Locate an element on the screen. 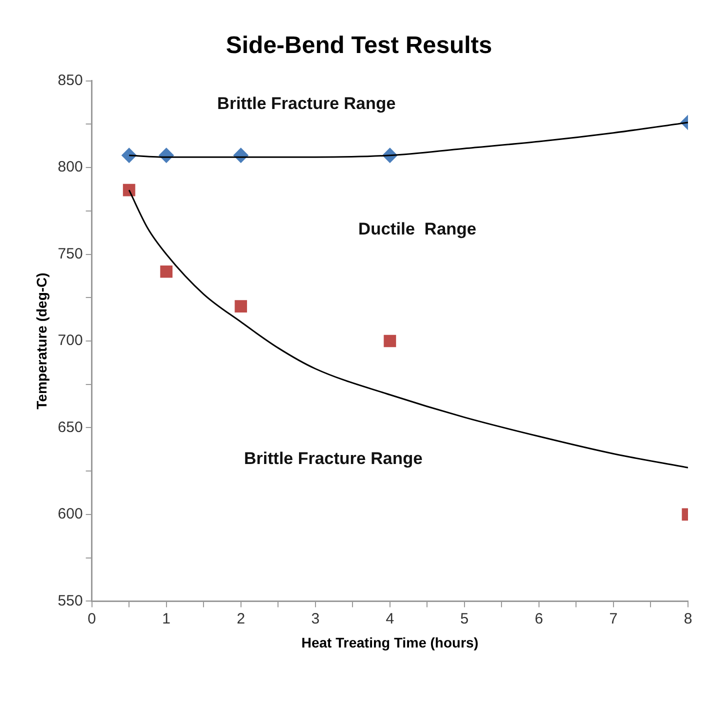 The height and width of the screenshot is (706, 704). x-tick-label: 3 is located at coordinates (315, 619).